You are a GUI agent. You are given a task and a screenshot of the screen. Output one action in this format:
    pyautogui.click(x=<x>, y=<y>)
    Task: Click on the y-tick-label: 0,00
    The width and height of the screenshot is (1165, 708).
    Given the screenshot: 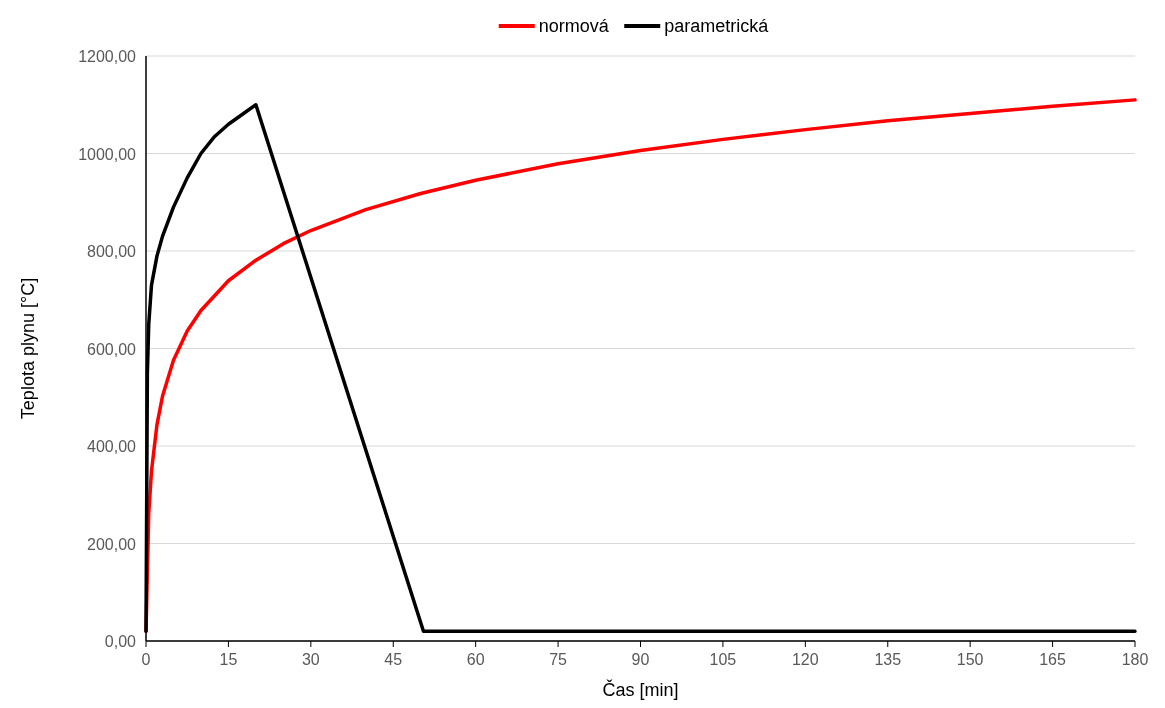 What is the action you would take?
    pyautogui.click(x=120, y=641)
    